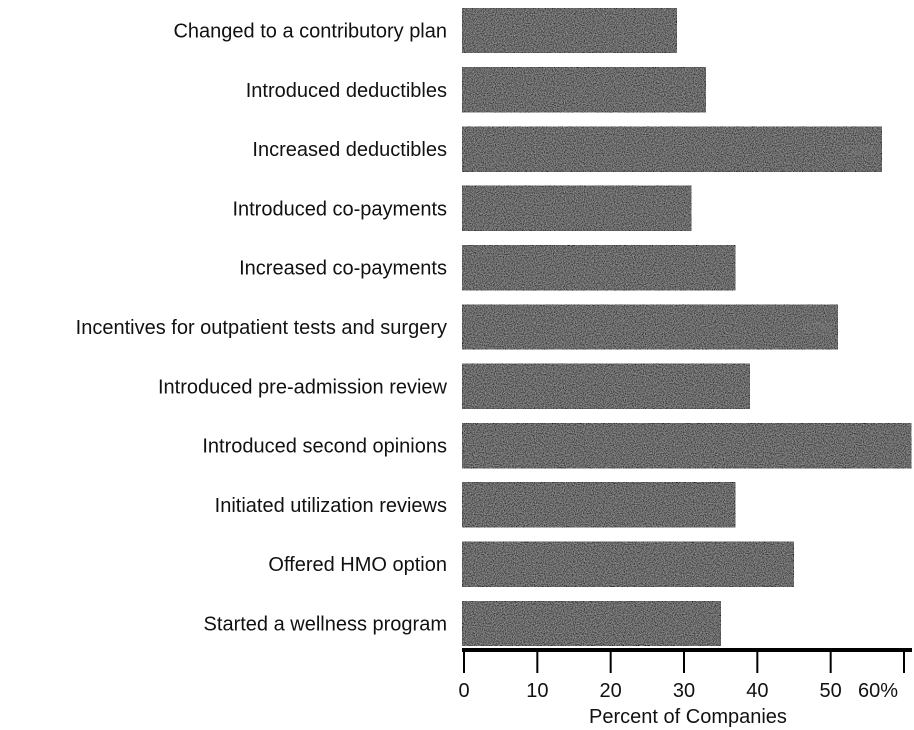 The height and width of the screenshot is (730, 914). I want to click on category-label: Increased co-payments, so click(343, 269).